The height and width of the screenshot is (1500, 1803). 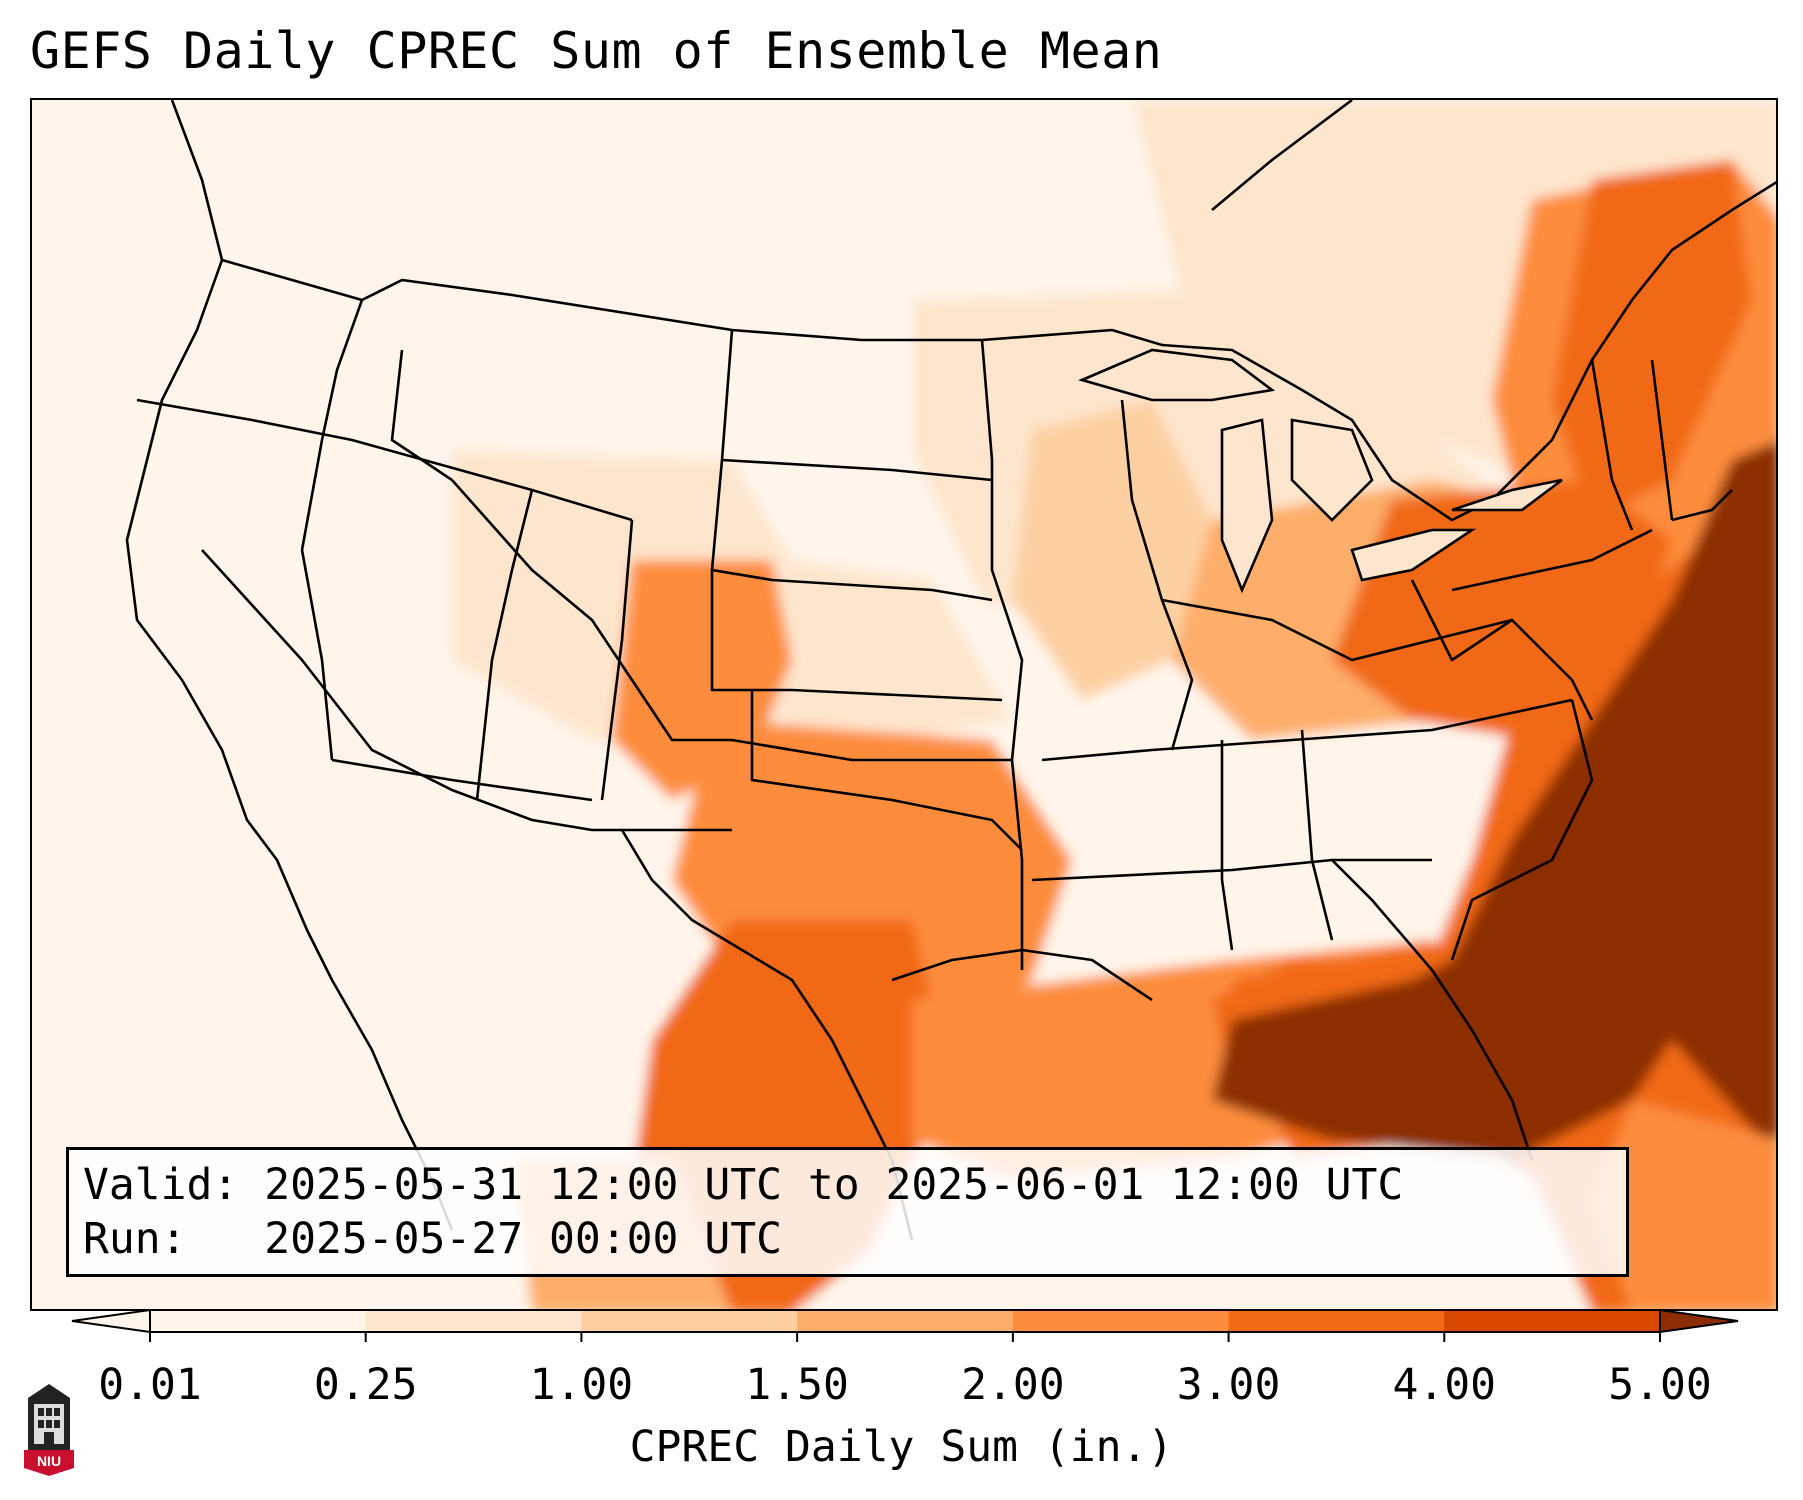 I want to click on chart-title: GEFS Daily CPREC Sum of Ensemble Mean, so click(x=596, y=51).